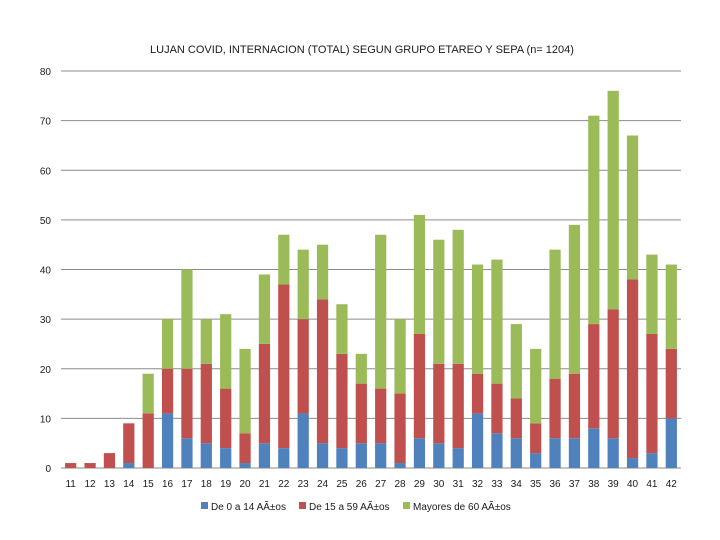 This screenshot has width=720, height=540. What do you see at coordinates (46, 320) in the screenshot?
I see `y-tick-label: 30` at bounding box center [46, 320].